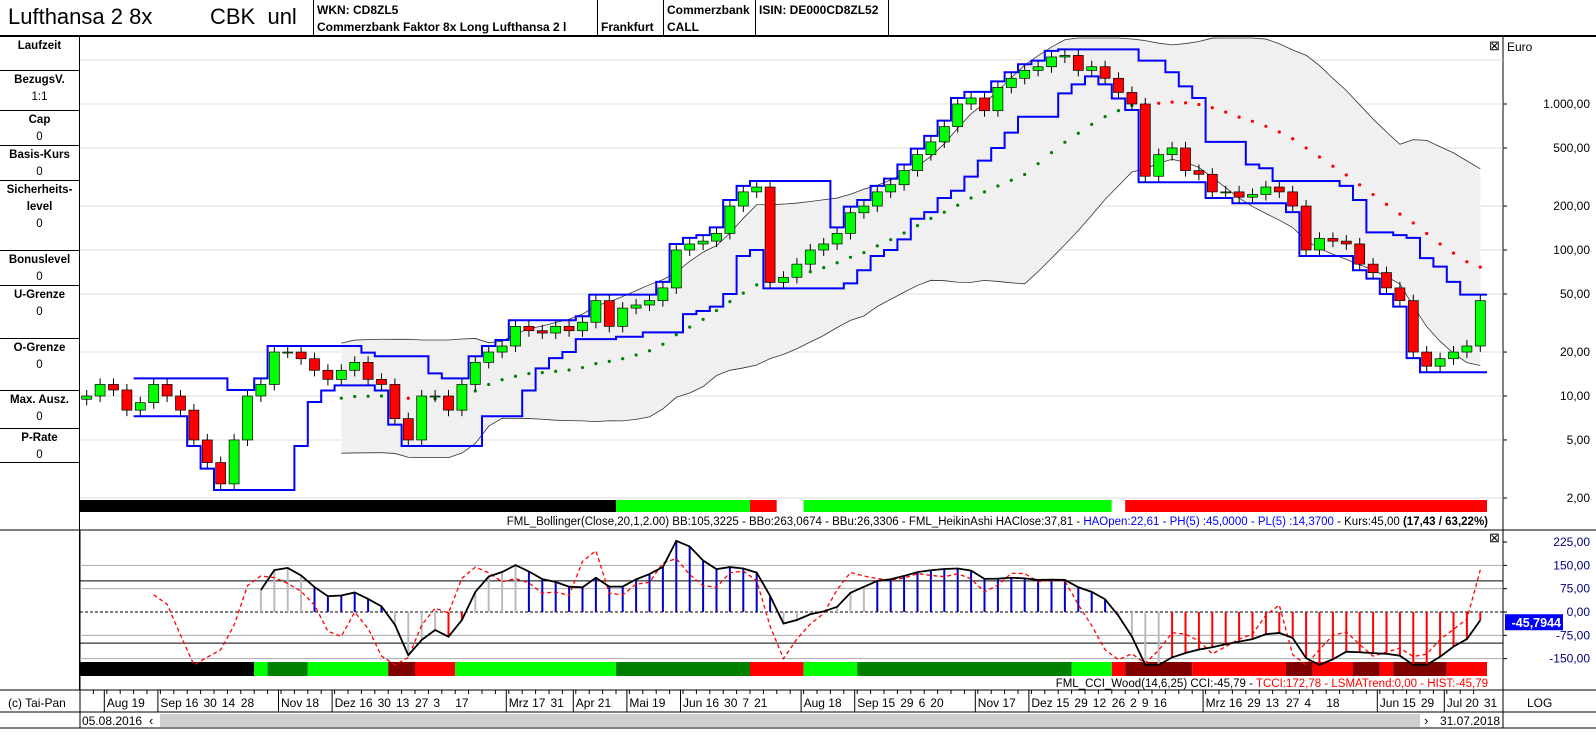 This screenshot has height=742, width=1596. I want to click on x-tick-label: 18, so click(1333, 703).